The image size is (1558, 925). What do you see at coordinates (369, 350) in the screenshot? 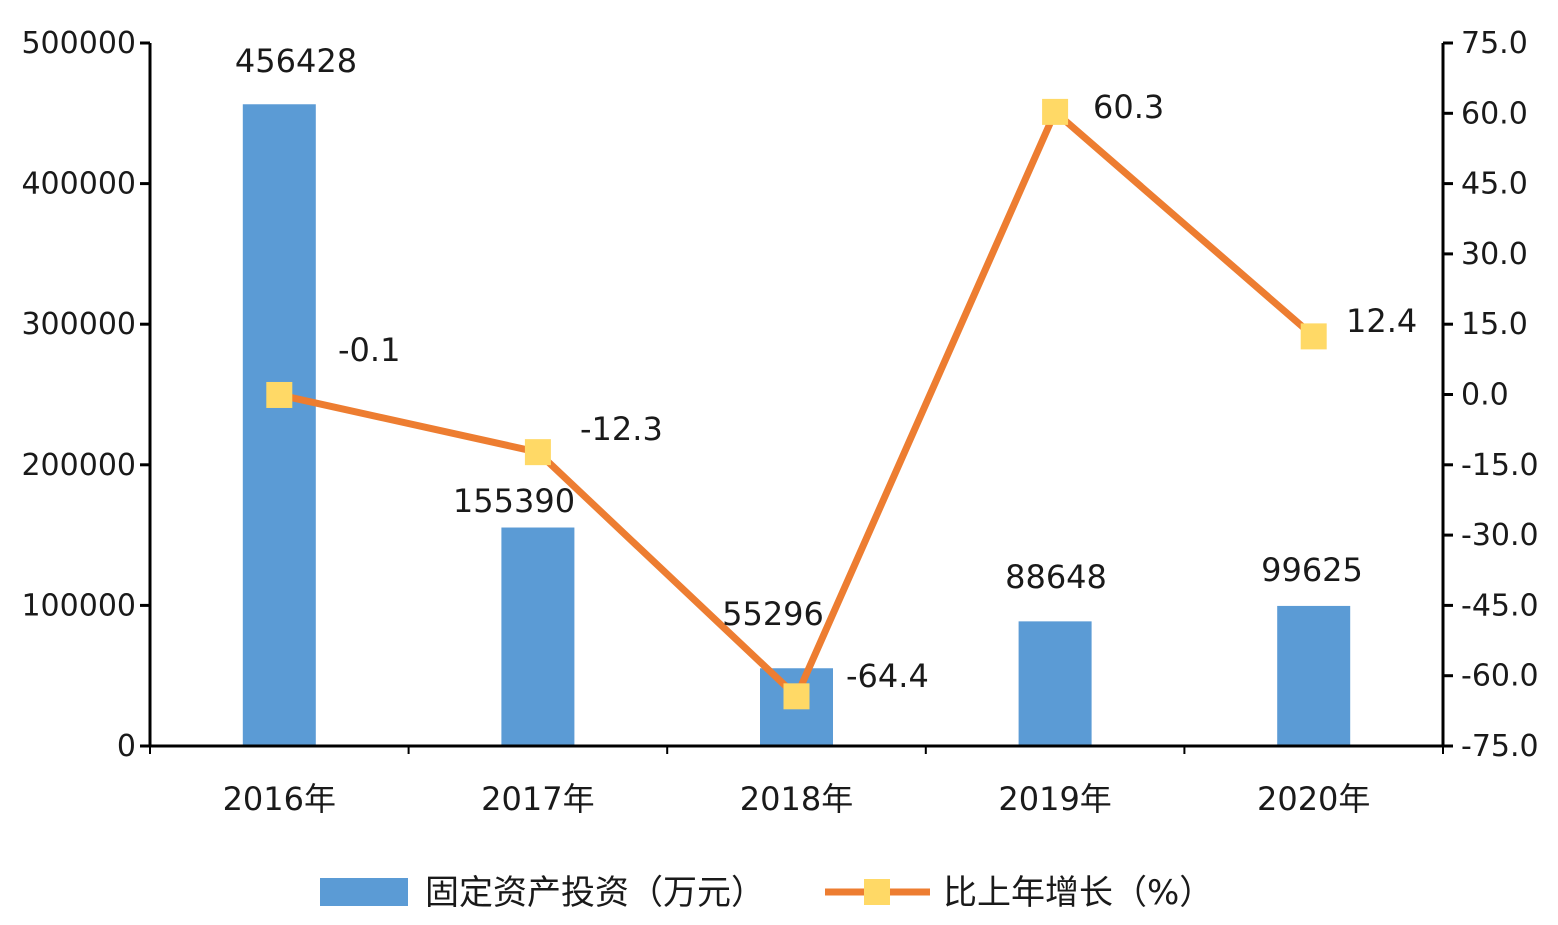
I see `line-value-label: -0.1` at bounding box center [369, 350].